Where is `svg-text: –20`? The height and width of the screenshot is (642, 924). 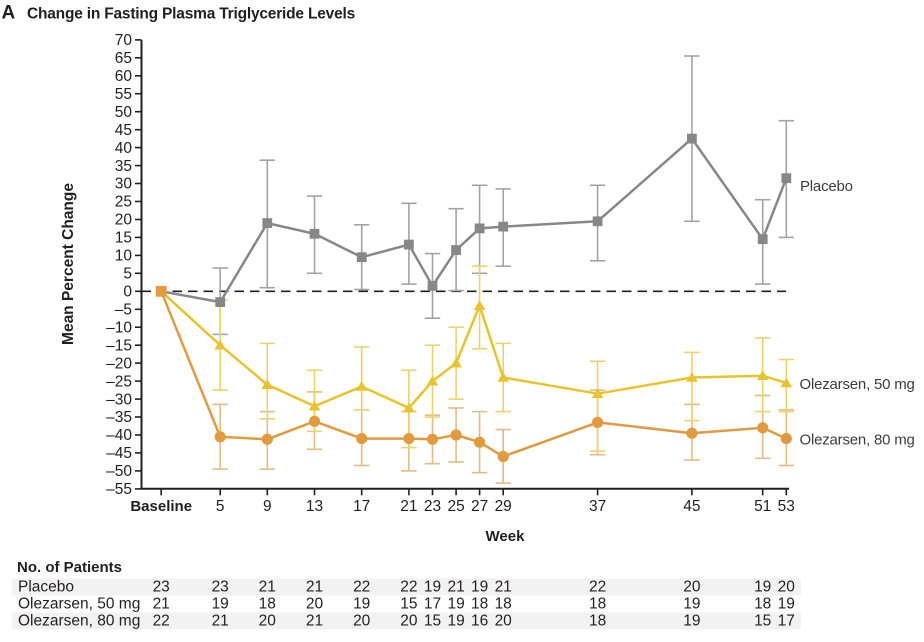 svg-text: –20 is located at coordinates (119, 363).